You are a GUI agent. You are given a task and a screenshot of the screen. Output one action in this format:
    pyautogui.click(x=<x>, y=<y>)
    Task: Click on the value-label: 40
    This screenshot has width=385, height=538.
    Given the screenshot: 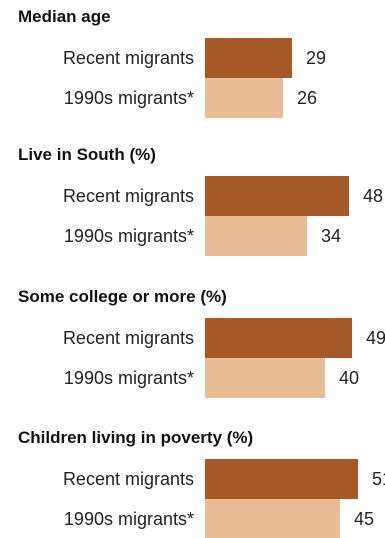 What is the action you would take?
    pyautogui.click(x=349, y=378)
    